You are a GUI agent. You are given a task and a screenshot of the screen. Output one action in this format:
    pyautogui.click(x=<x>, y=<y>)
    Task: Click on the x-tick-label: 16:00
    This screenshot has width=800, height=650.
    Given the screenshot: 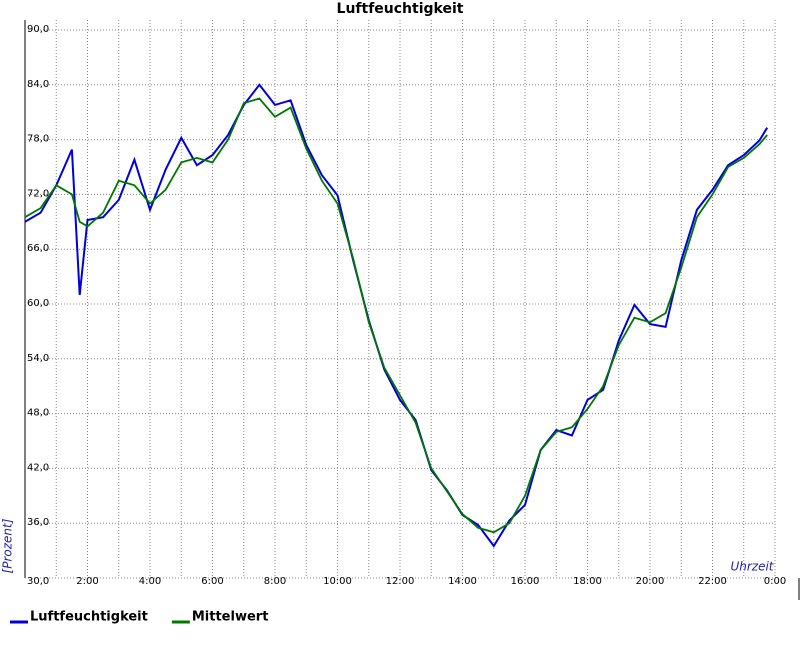 What is the action you would take?
    pyautogui.click(x=525, y=581)
    